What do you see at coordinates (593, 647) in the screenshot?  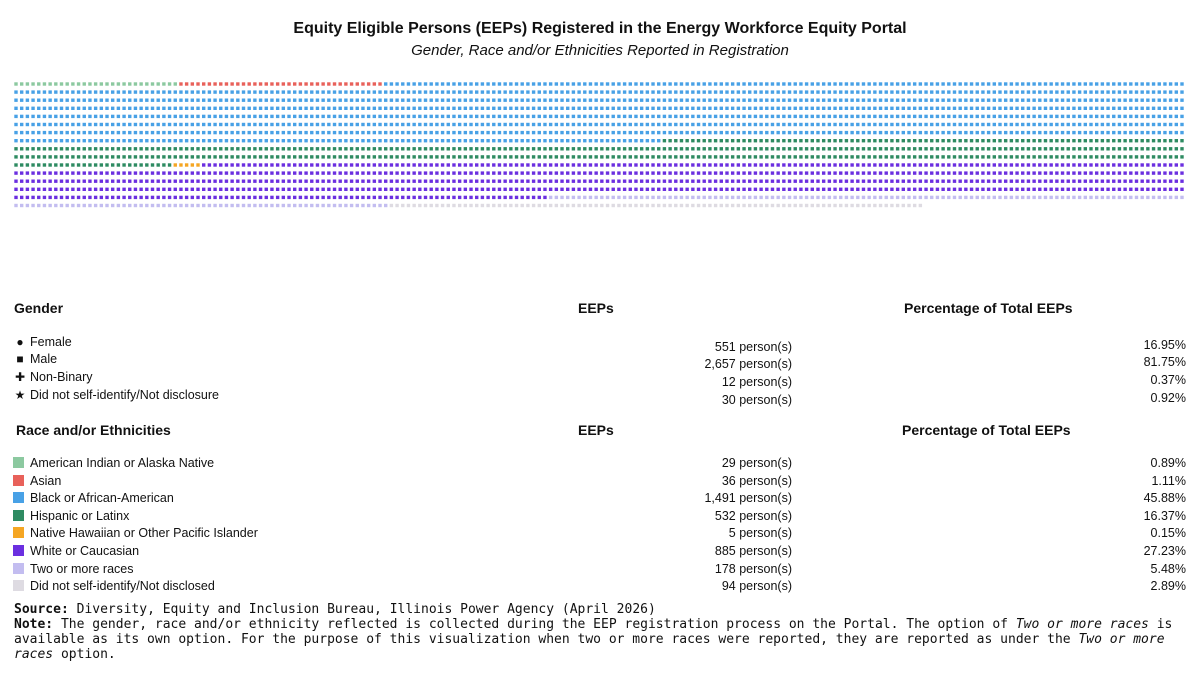 I see `note-emphasis-2: Two or more races` at bounding box center [593, 647].